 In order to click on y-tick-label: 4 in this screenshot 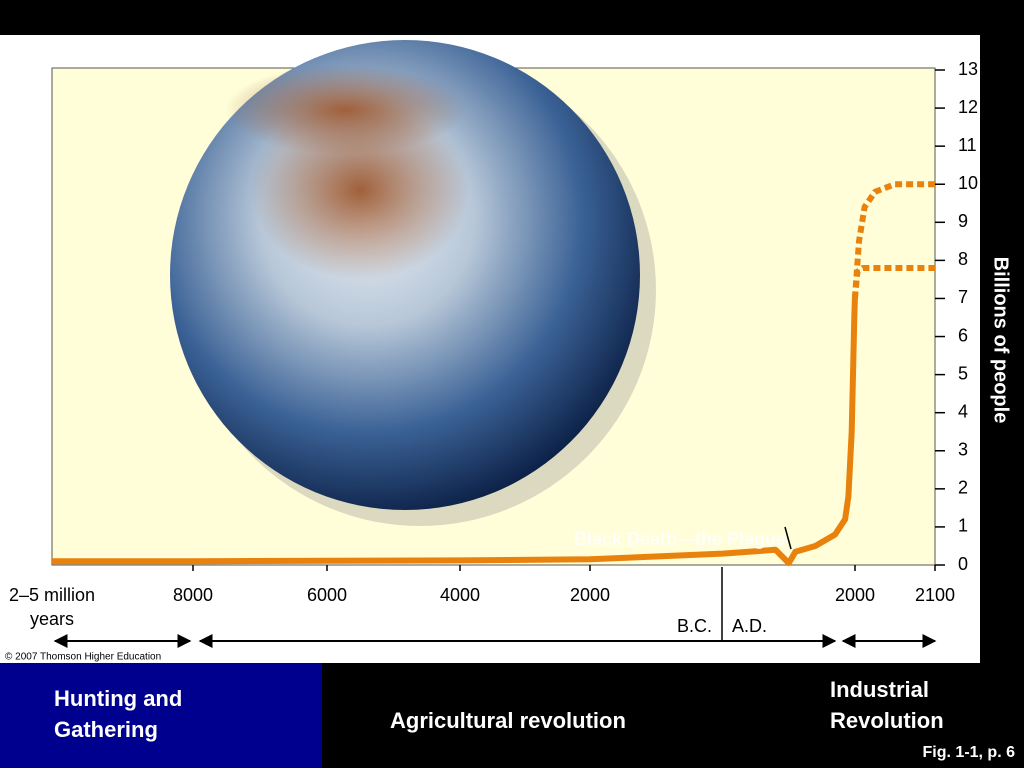, I will do `click(963, 411)`.